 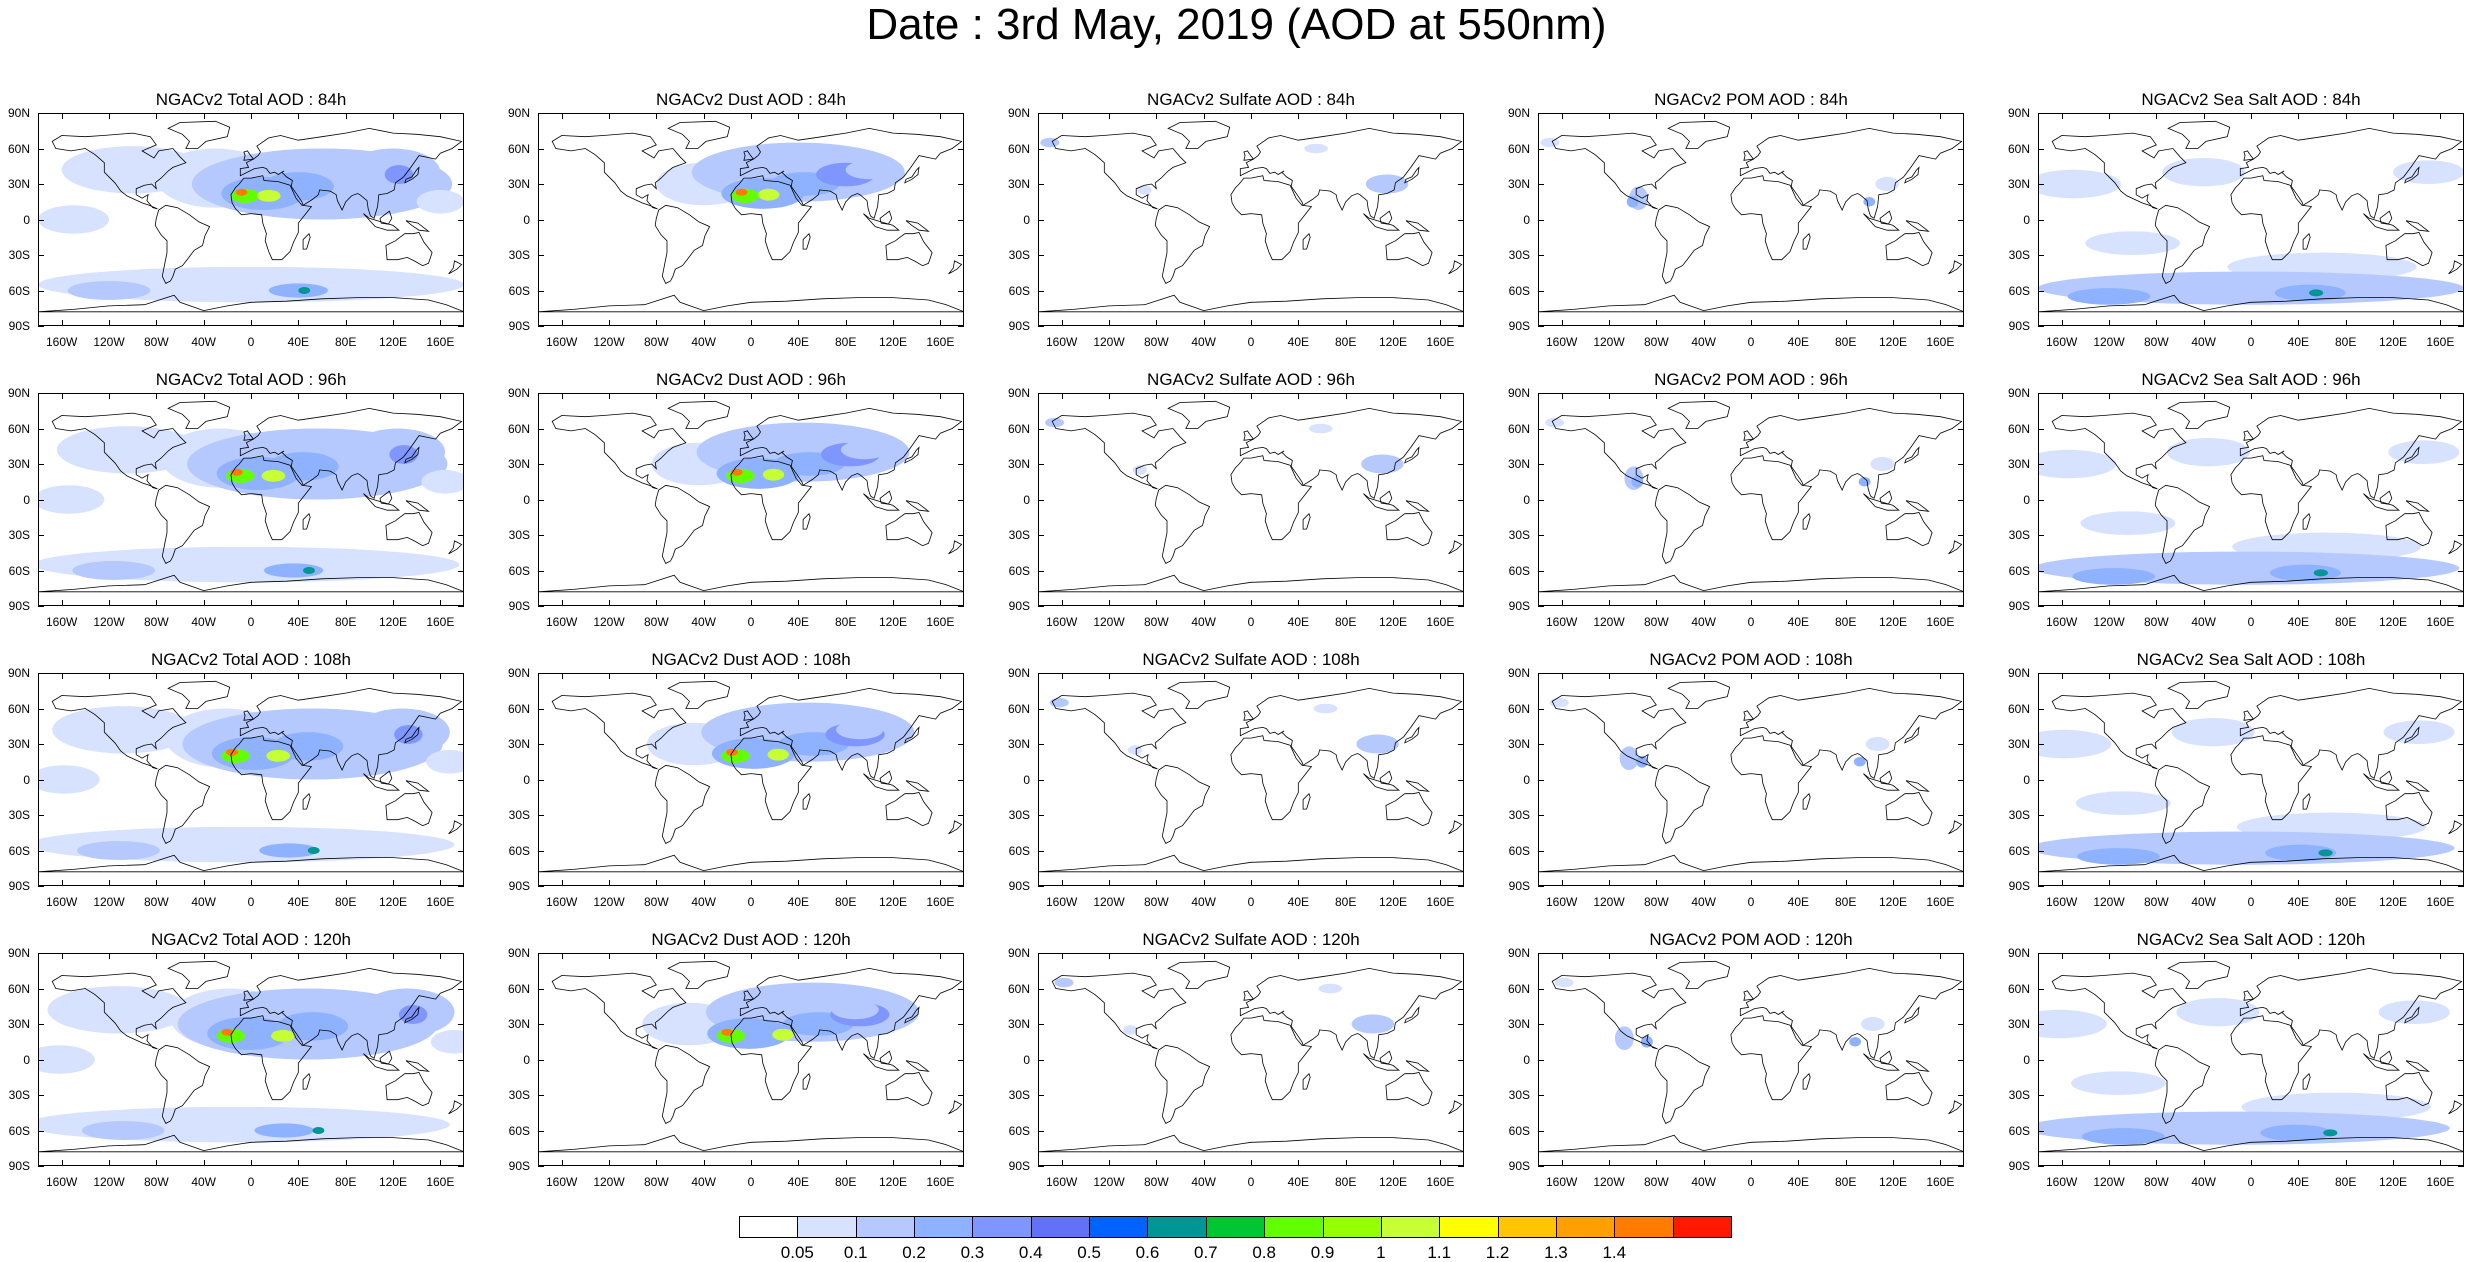 I want to click on map-svg, so click(x=2251, y=496).